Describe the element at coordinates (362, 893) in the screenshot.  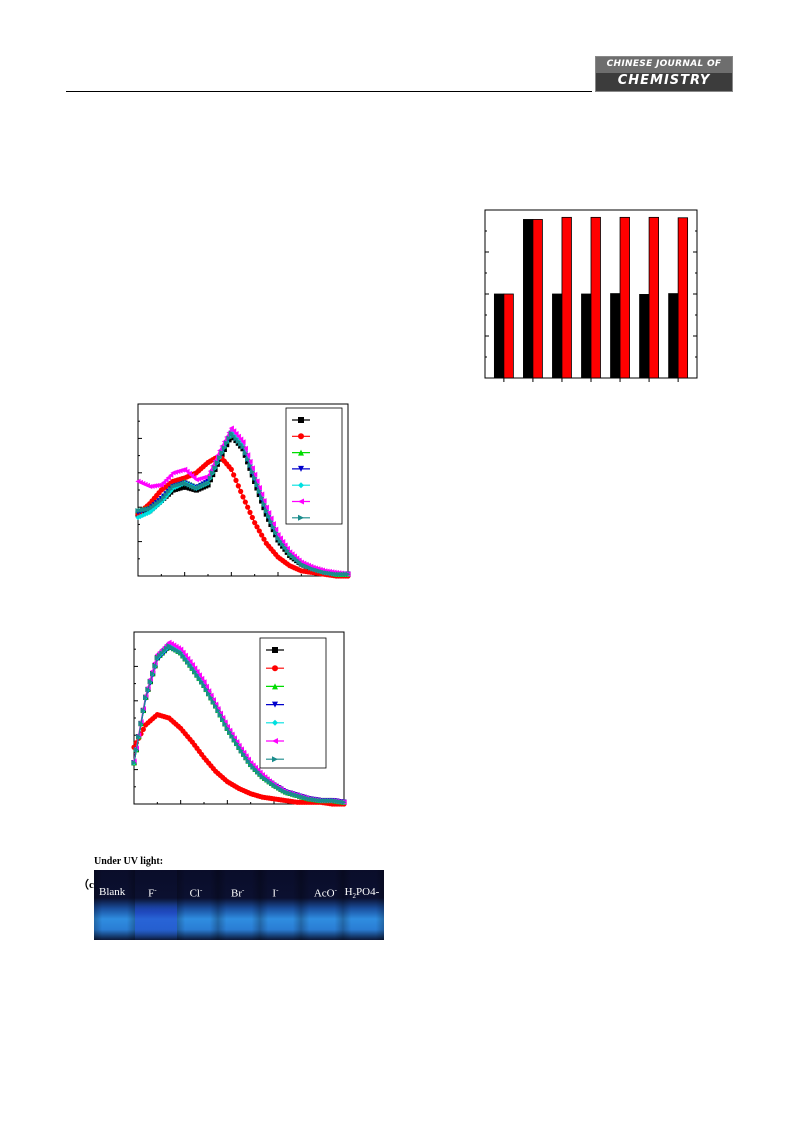
I see `vial-label: H2PO4-` at that location.